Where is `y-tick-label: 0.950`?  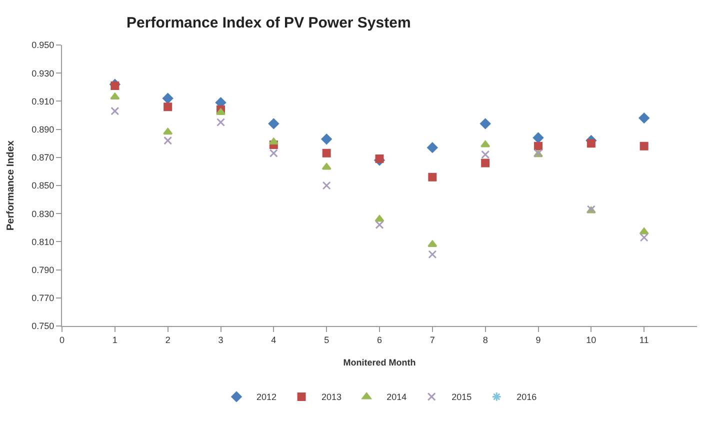
y-tick-label: 0.950 is located at coordinates (43, 45).